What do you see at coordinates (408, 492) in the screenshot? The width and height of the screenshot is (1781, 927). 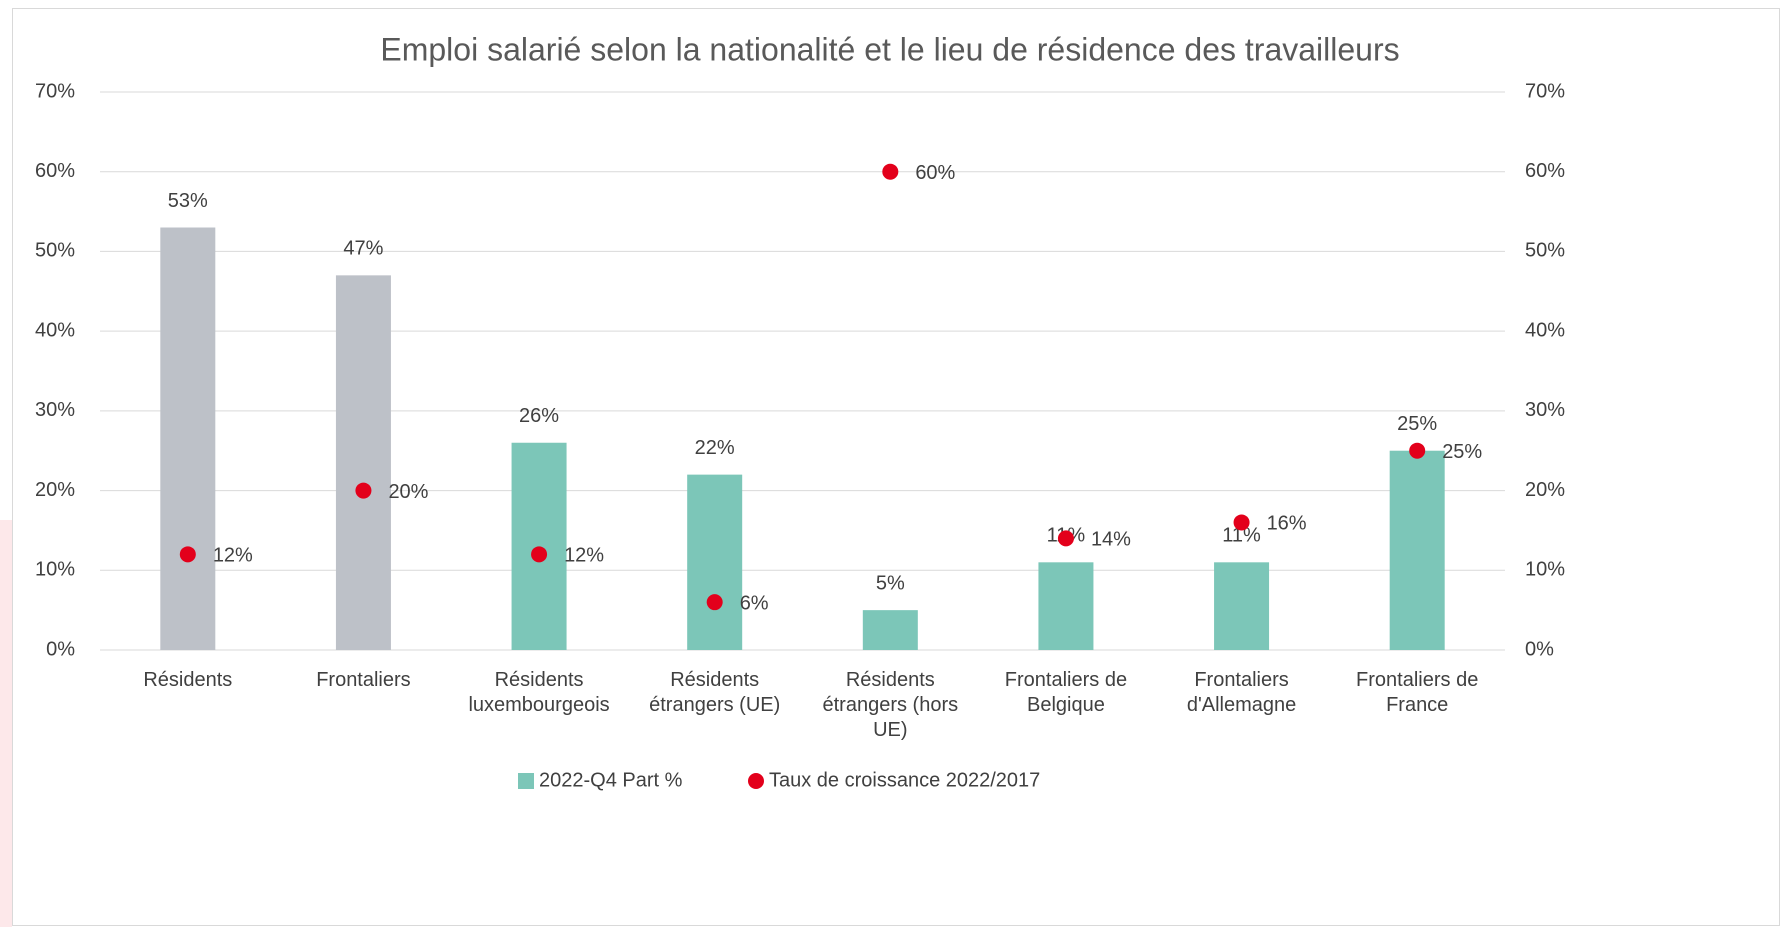 I see `dot-label: 20%` at bounding box center [408, 492].